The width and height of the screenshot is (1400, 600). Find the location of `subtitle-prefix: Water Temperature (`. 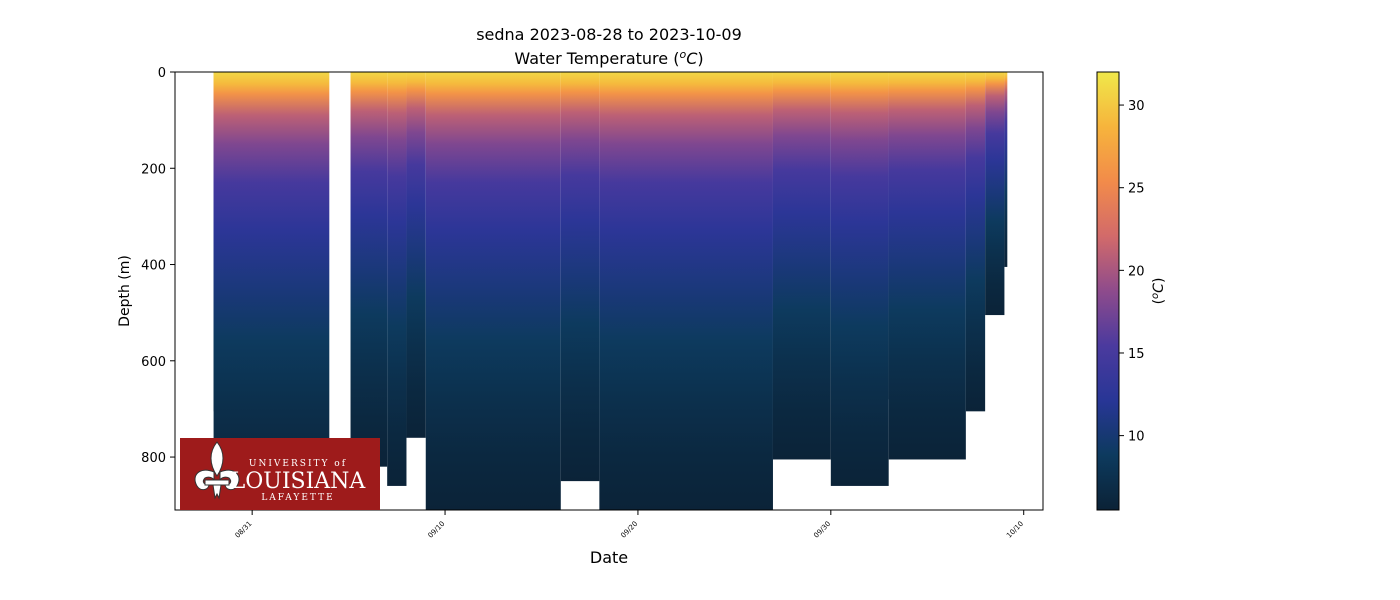

subtitle-prefix: Water Temperature ( is located at coordinates (596, 58).